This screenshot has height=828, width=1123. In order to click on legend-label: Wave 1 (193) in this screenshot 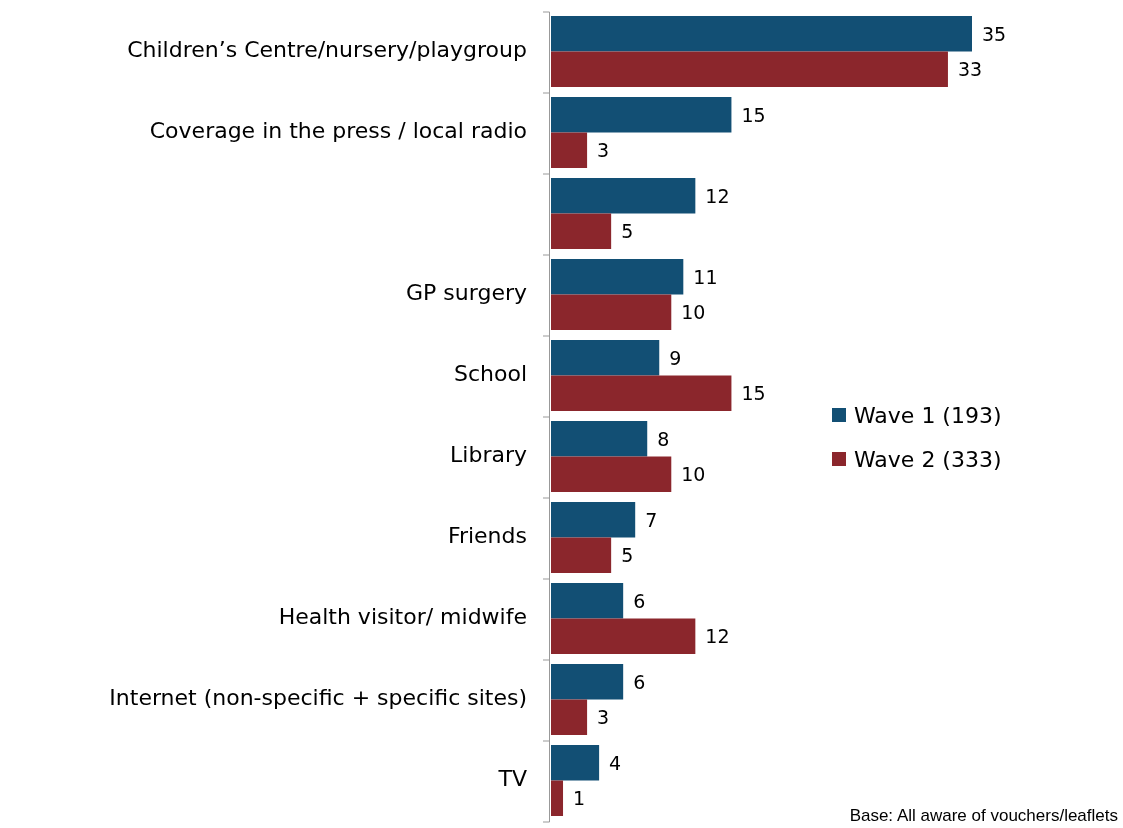, I will do `click(928, 415)`.